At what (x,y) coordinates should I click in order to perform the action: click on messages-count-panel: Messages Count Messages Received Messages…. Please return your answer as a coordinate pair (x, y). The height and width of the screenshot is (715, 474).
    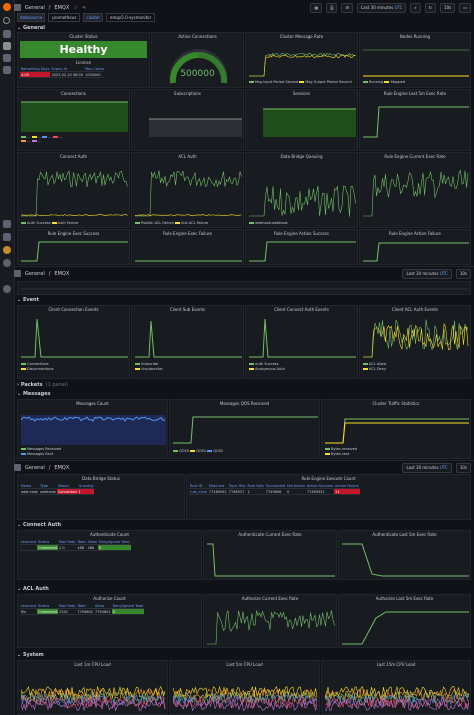
    Looking at the image, I should click on (92, 429).